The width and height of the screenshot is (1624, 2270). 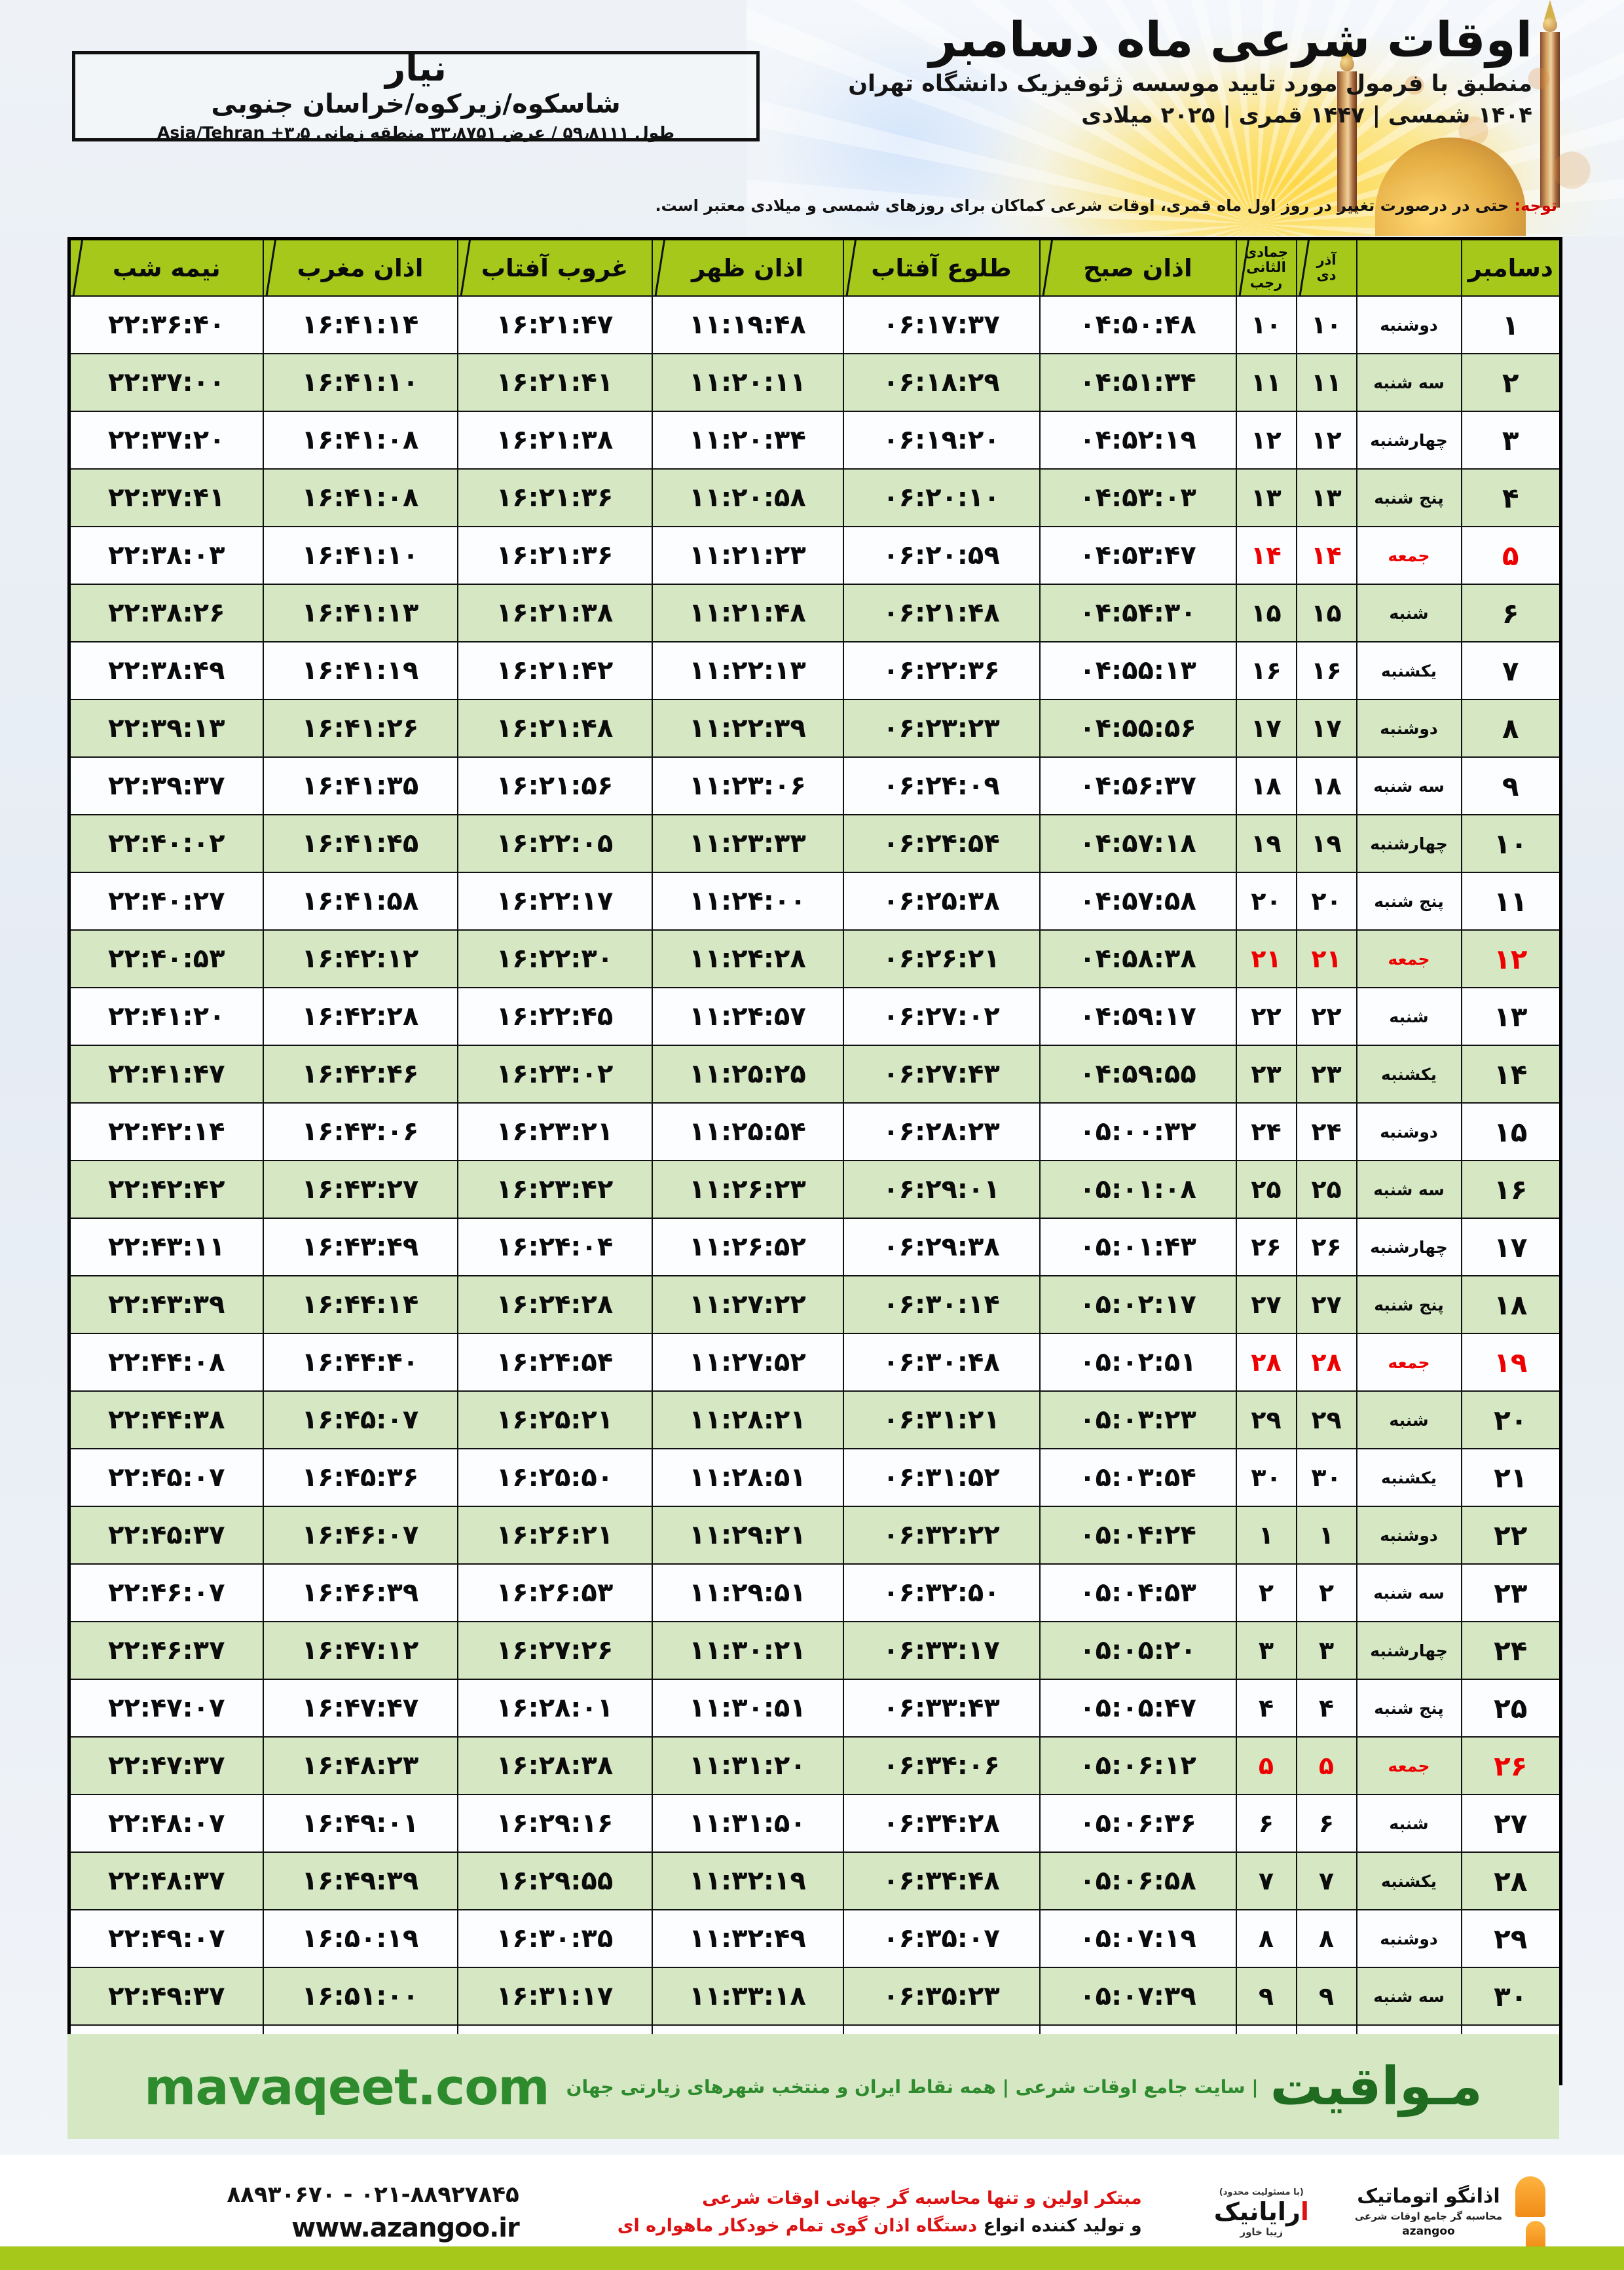 What do you see at coordinates (554, 1938) in the screenshot?
I see `cell-sunset: ۱۶:۳۰:۳۵` at bounding box center [554, 1938].